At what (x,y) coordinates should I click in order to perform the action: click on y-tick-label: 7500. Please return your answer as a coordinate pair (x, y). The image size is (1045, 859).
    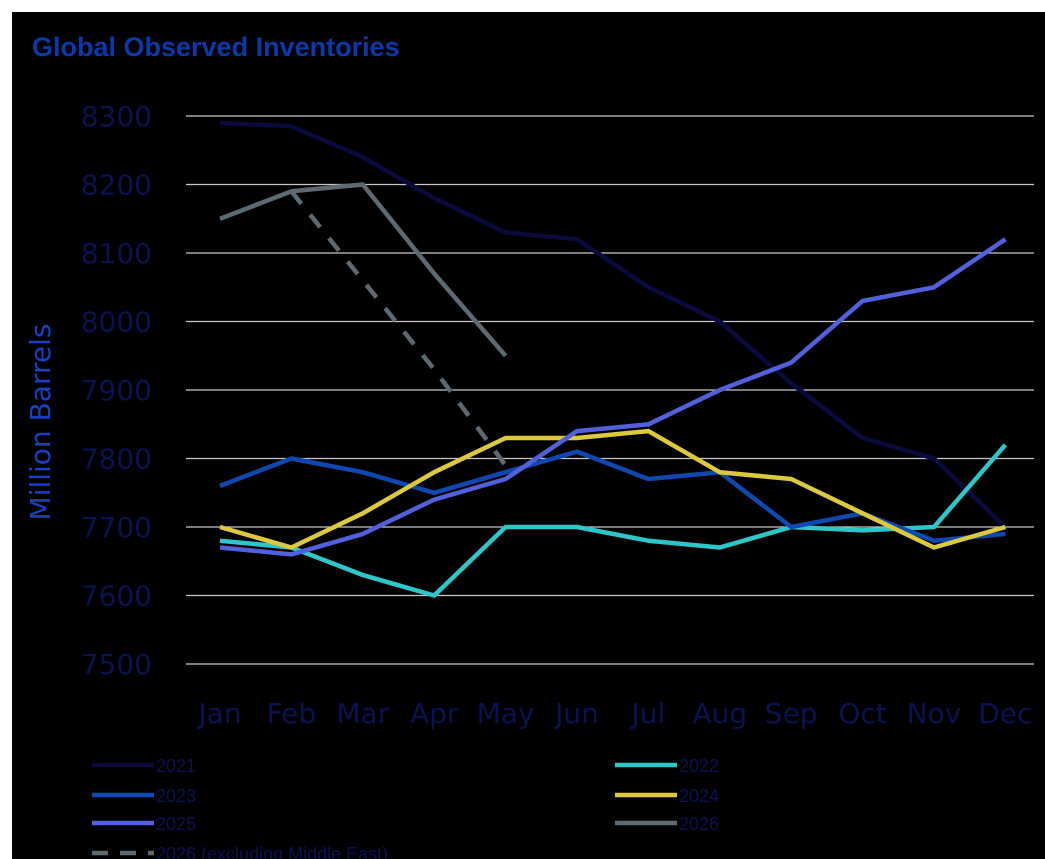
    Looking at the image, I should click on (116, 664).